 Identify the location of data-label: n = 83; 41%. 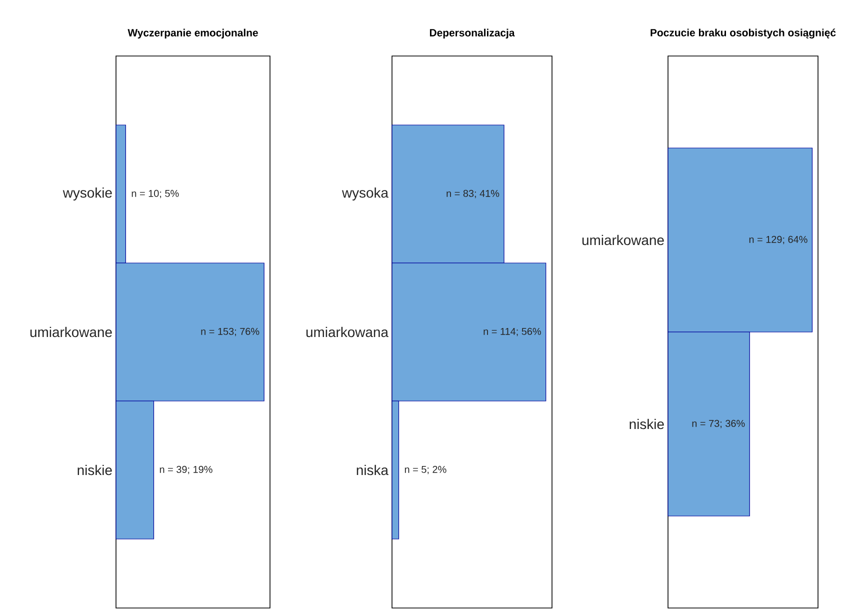
(473, 194).